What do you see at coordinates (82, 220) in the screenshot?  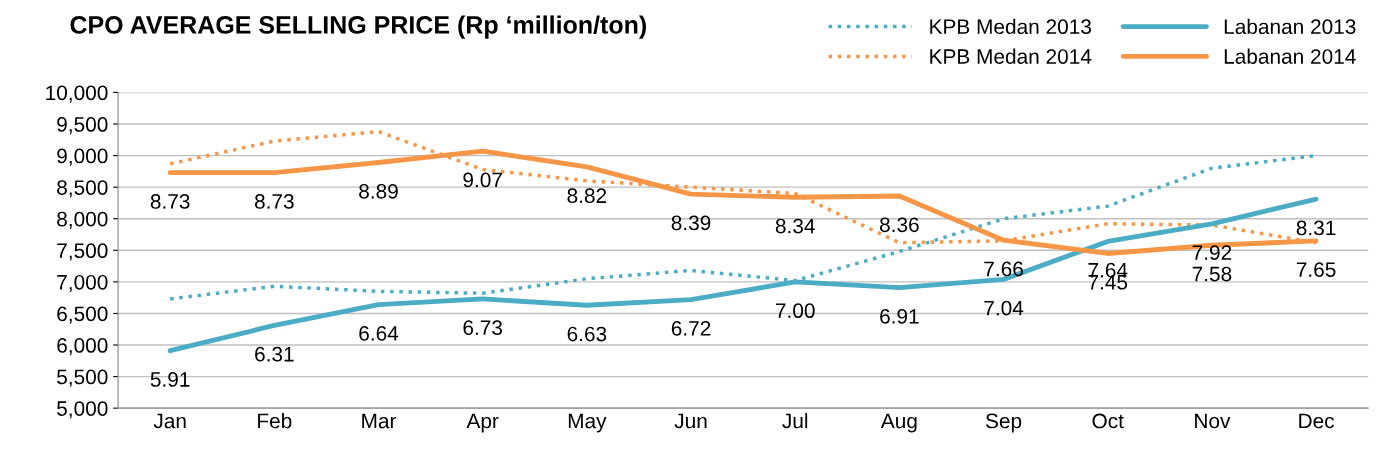 I see `y-tick-label: 8,000` at bounding box center [82, 220].